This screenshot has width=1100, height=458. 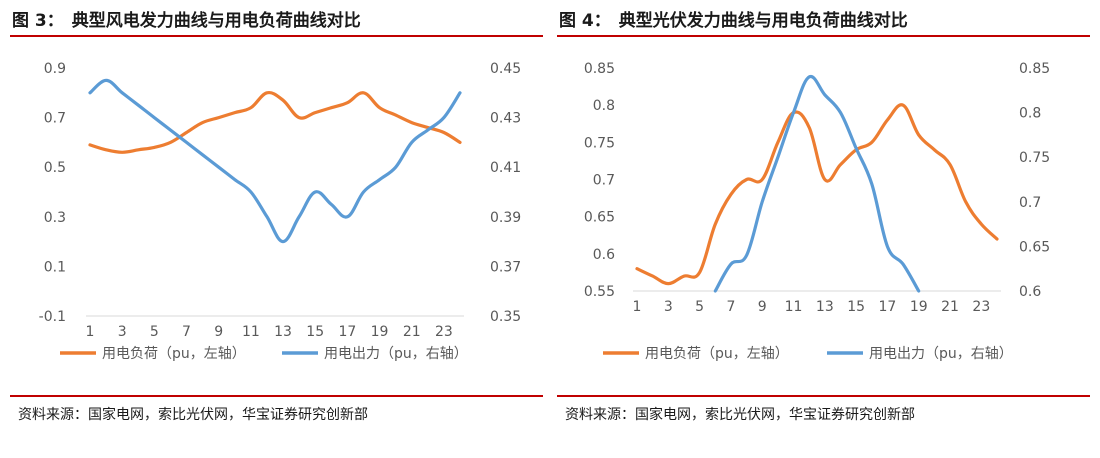 I want to click on y-right-tick-label: 0.75, so click(x=1034, y=158).